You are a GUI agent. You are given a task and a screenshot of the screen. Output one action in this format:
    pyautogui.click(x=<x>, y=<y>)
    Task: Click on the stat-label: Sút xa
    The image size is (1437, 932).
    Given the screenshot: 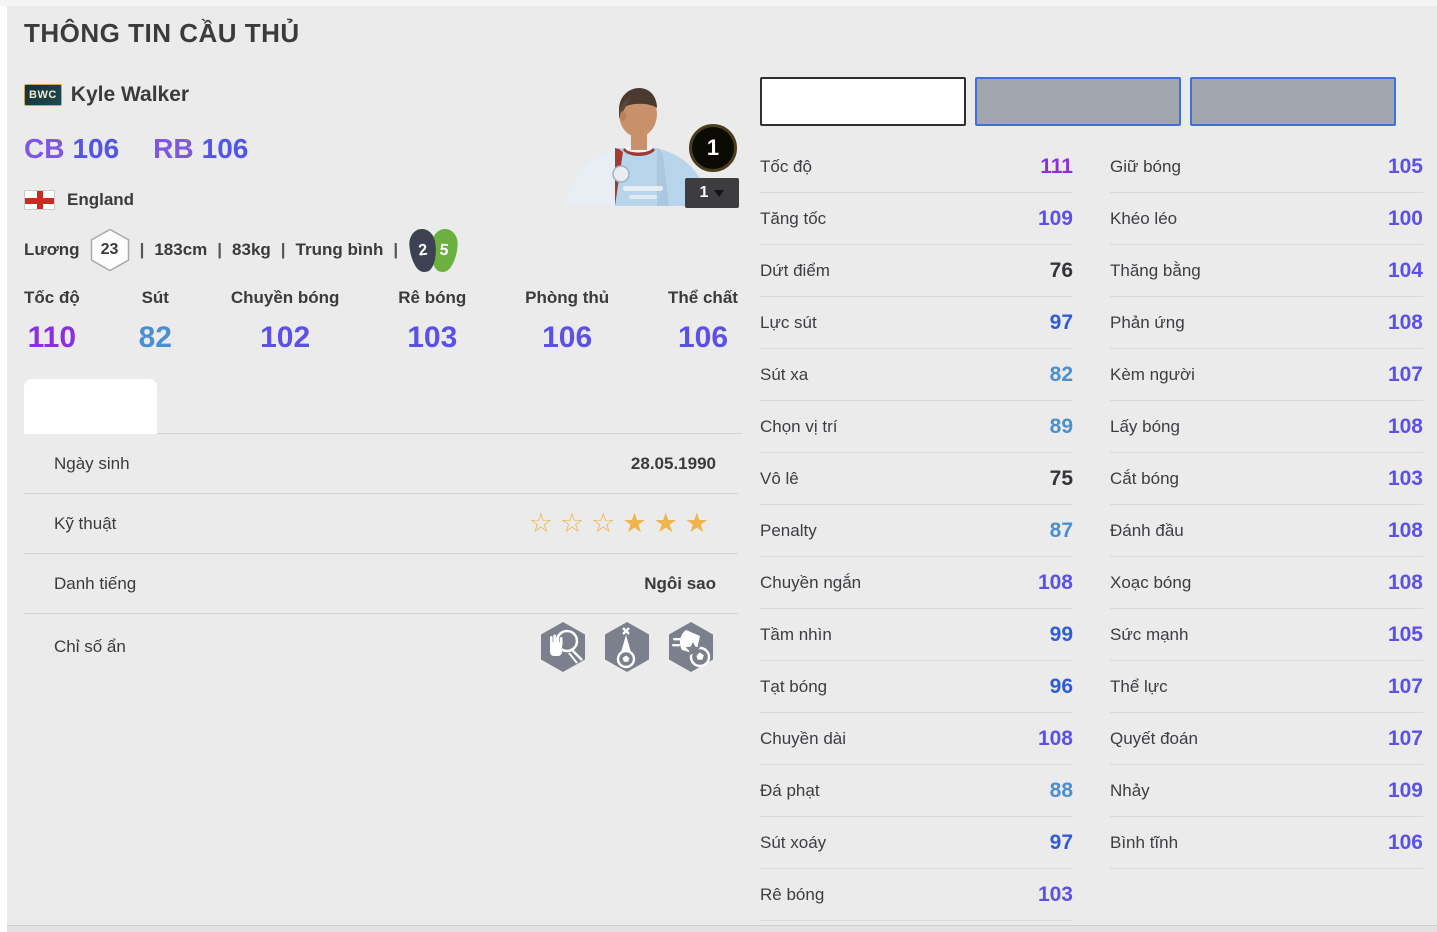 What is the action you would take?
    pyautogui.click(x=784, y=374)
    